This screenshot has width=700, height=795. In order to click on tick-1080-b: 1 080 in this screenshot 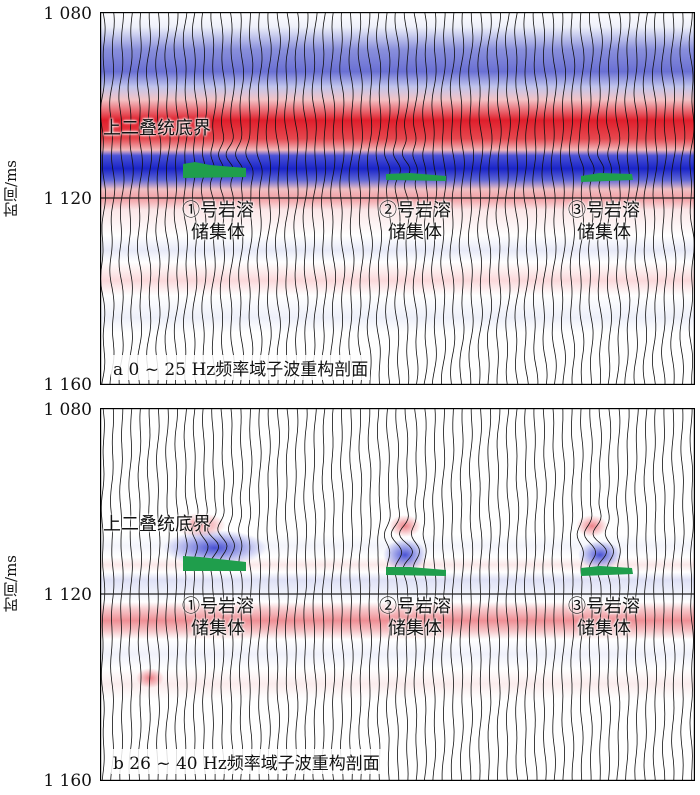, I will do `click(67, 410)`.